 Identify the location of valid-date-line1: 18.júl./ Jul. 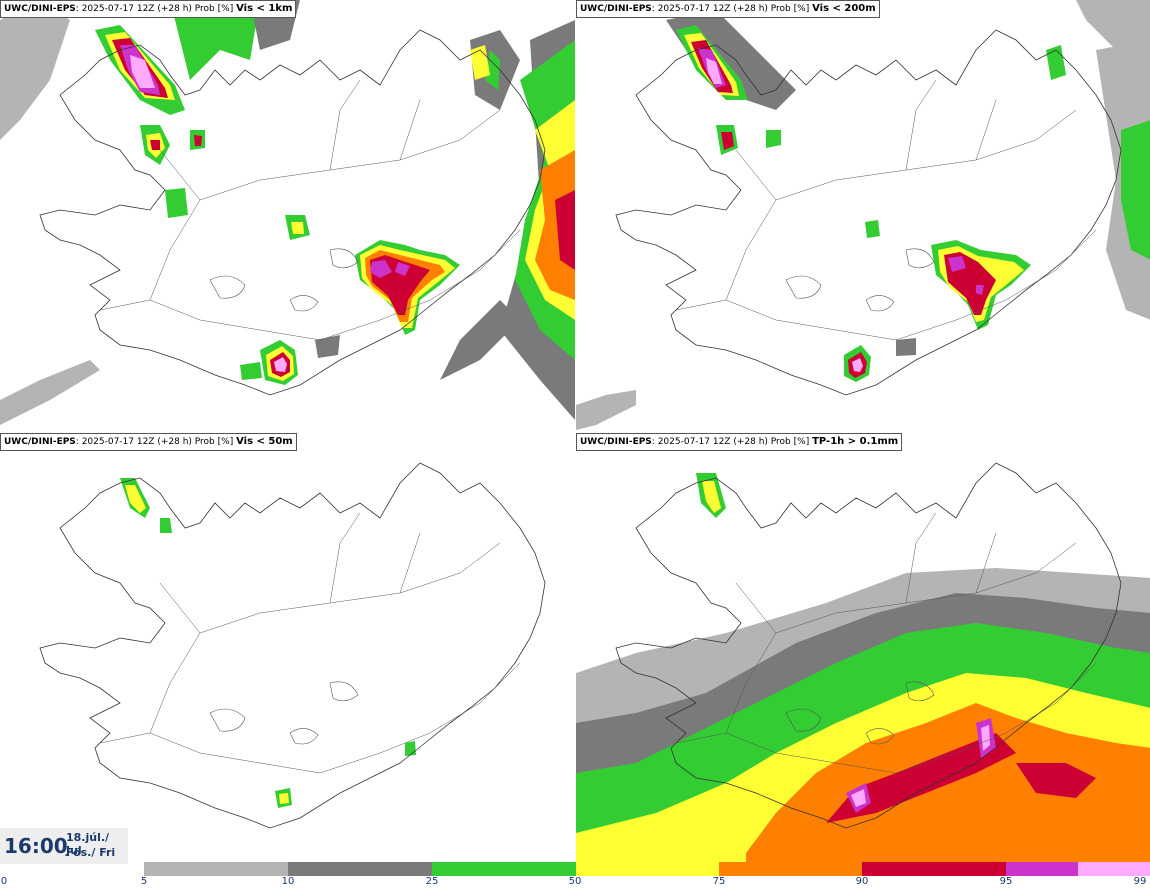
(88, 844).